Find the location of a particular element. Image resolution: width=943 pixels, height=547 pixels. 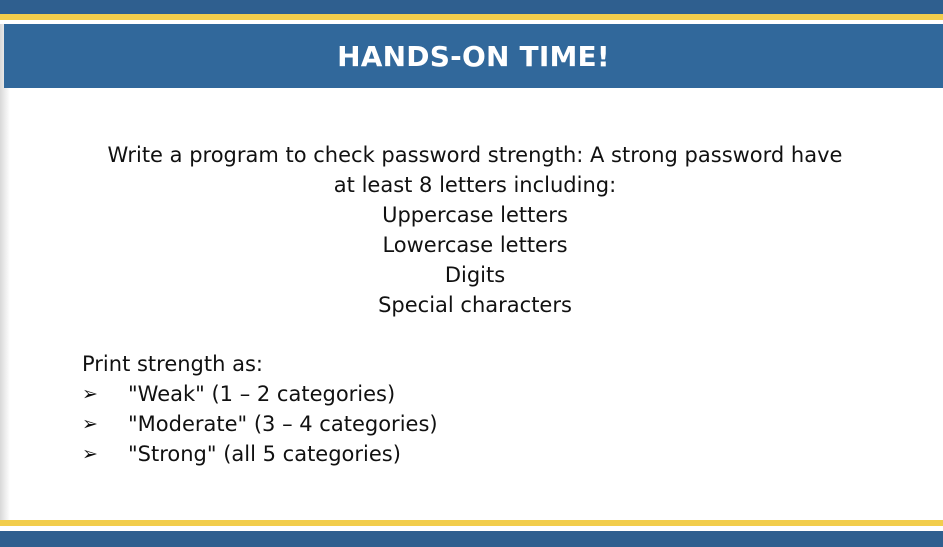

requirement-special: Special characters is located at coordinates (475, 305).